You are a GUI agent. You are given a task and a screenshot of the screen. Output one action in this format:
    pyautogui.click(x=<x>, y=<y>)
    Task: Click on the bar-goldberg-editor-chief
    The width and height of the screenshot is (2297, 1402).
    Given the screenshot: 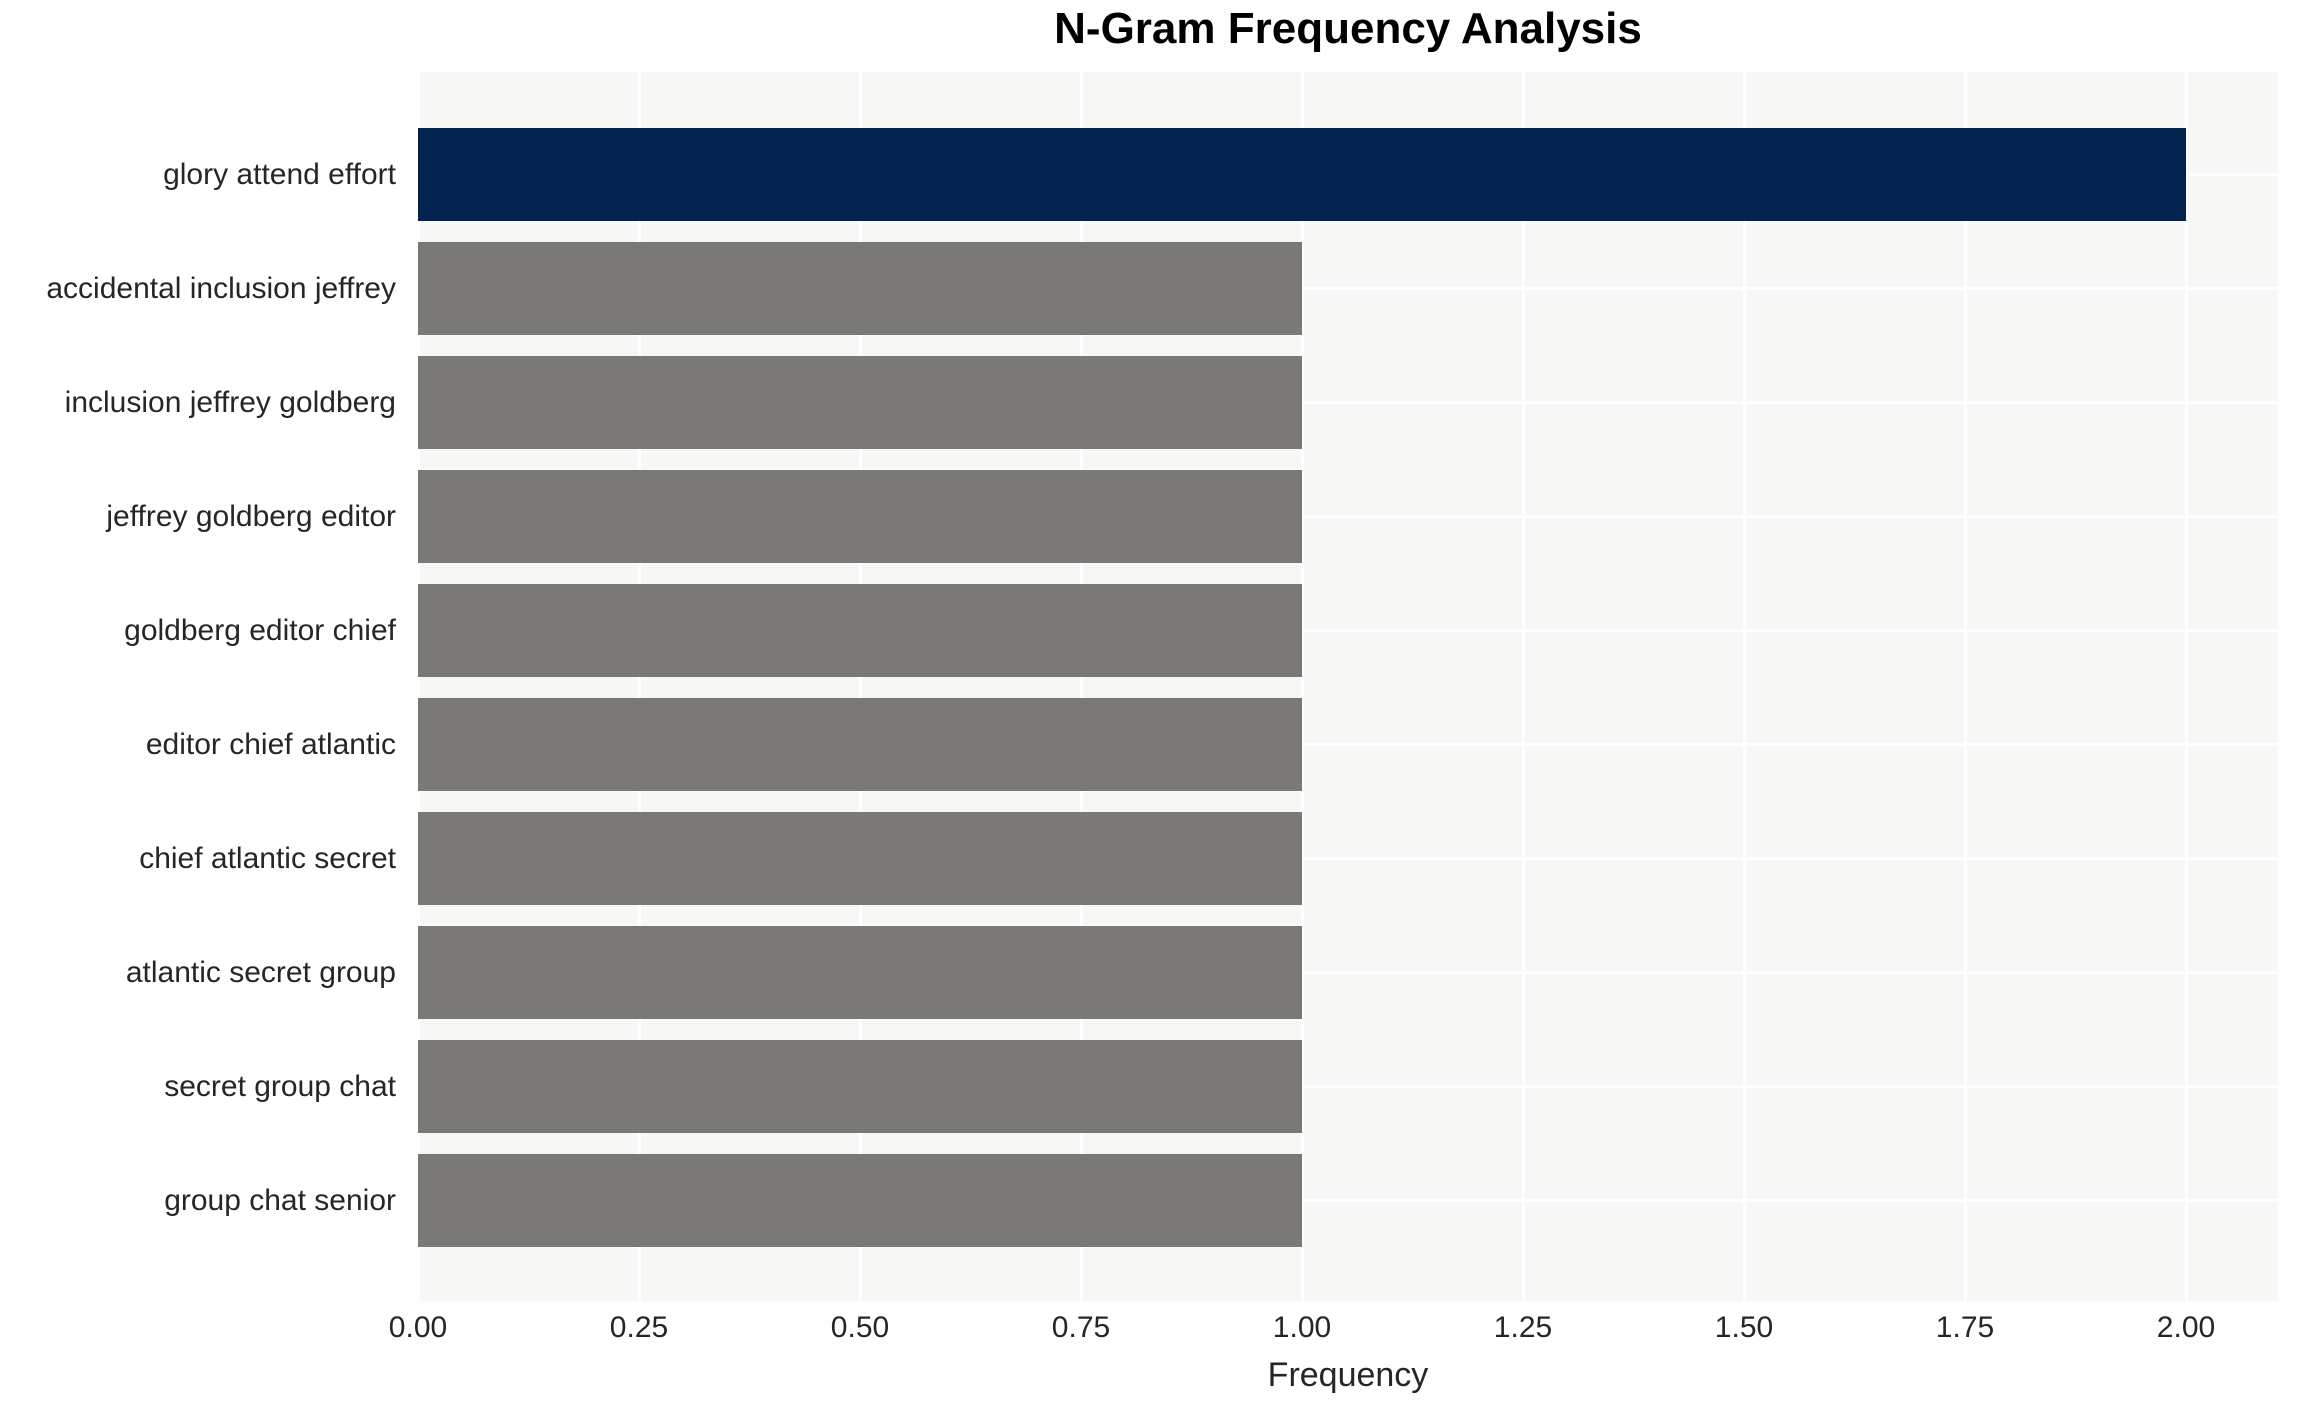 What is the action you would take?
    pyautogui.click(x=860, y=630)
    